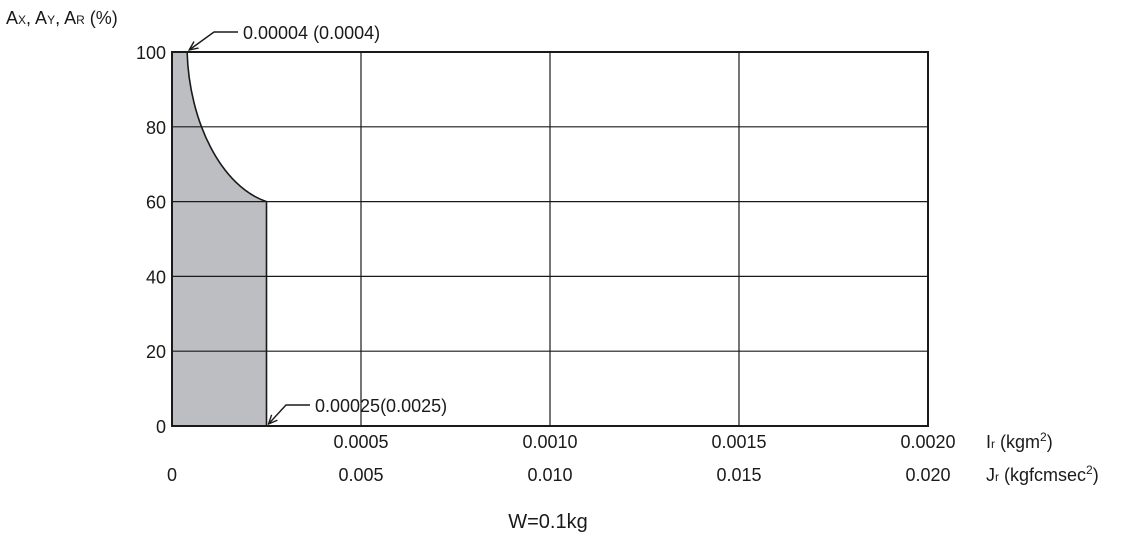  What do you see at coordinates (172, 475) in the screenshot?
I see `x-origin-label: 0` at bounding box center [172, 475].